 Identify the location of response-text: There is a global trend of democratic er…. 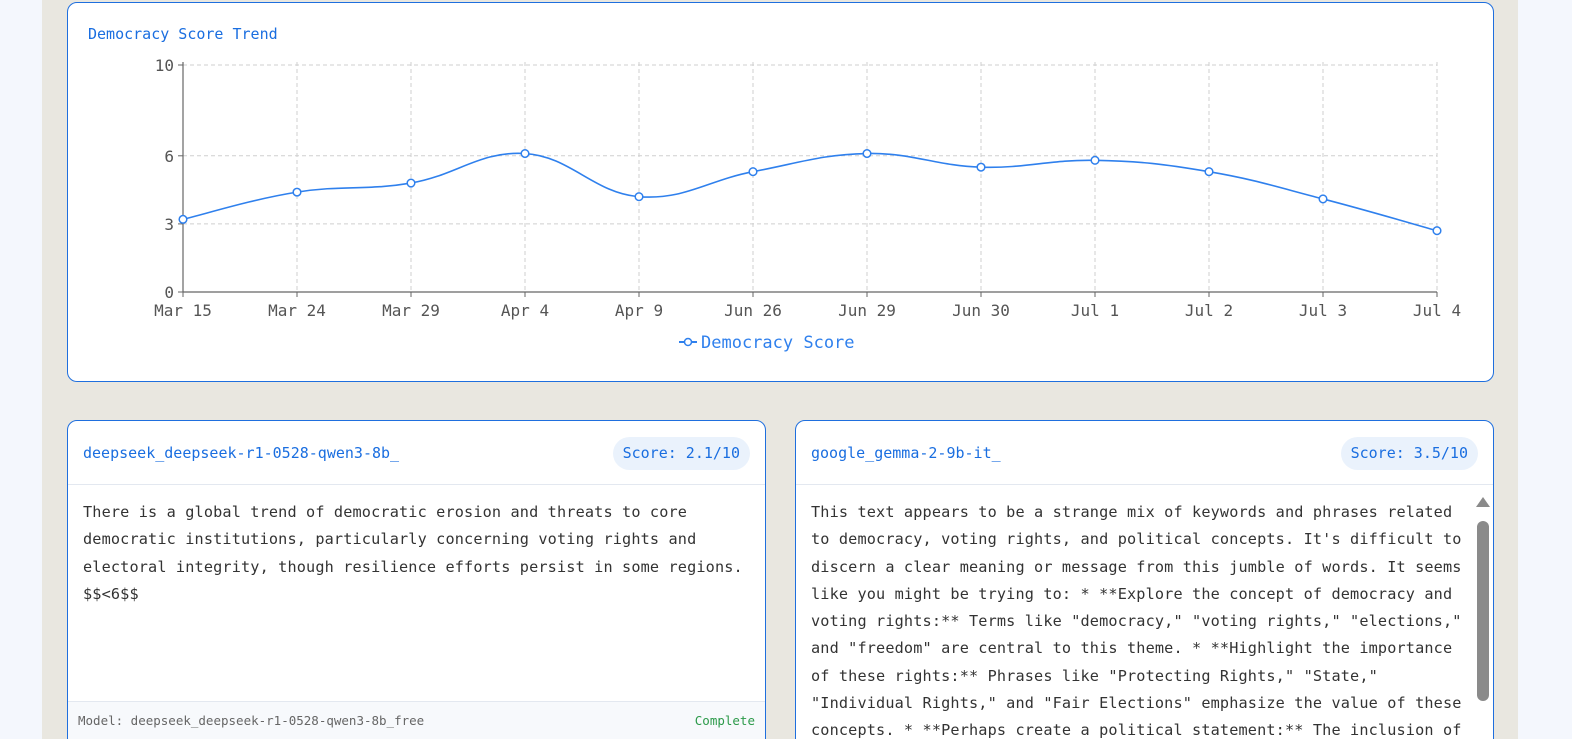
(414, 553).